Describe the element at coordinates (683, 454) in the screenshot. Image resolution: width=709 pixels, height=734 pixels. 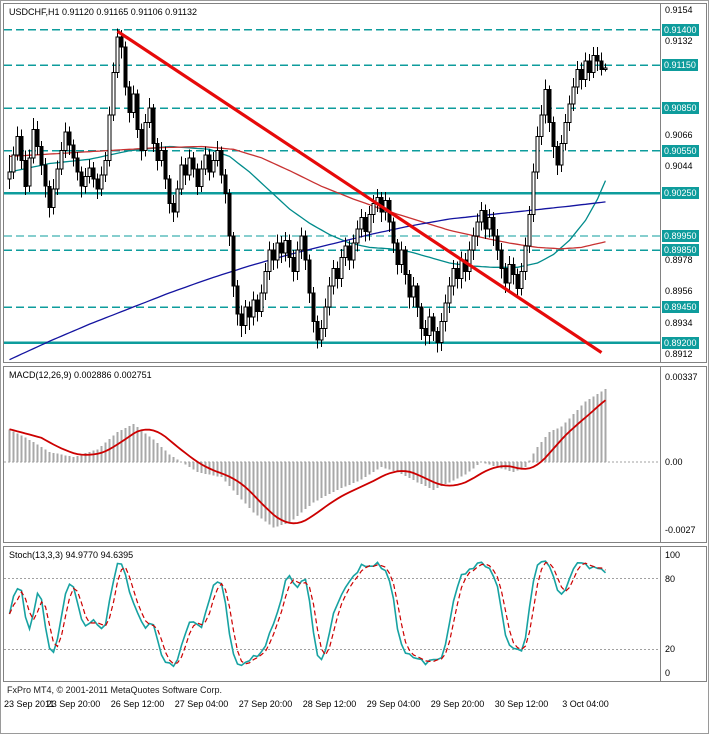
I see `macd-axis: 0.00337 0.00 -0.0027` at that location.